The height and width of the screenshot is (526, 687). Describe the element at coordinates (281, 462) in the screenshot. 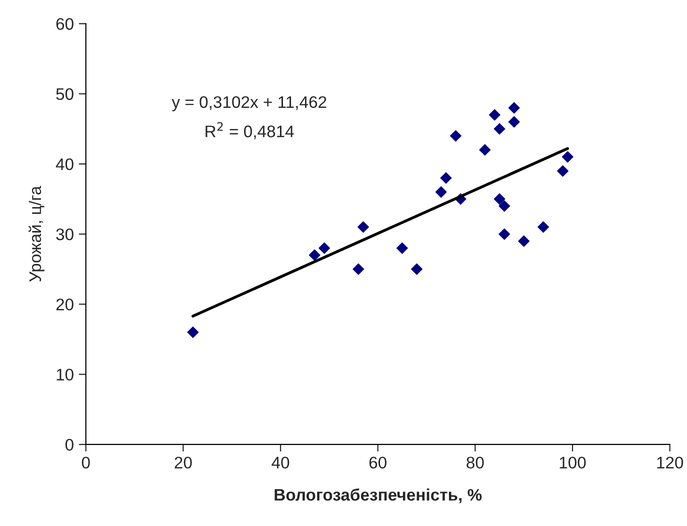

I see `x-tick-label: 40` at that location.